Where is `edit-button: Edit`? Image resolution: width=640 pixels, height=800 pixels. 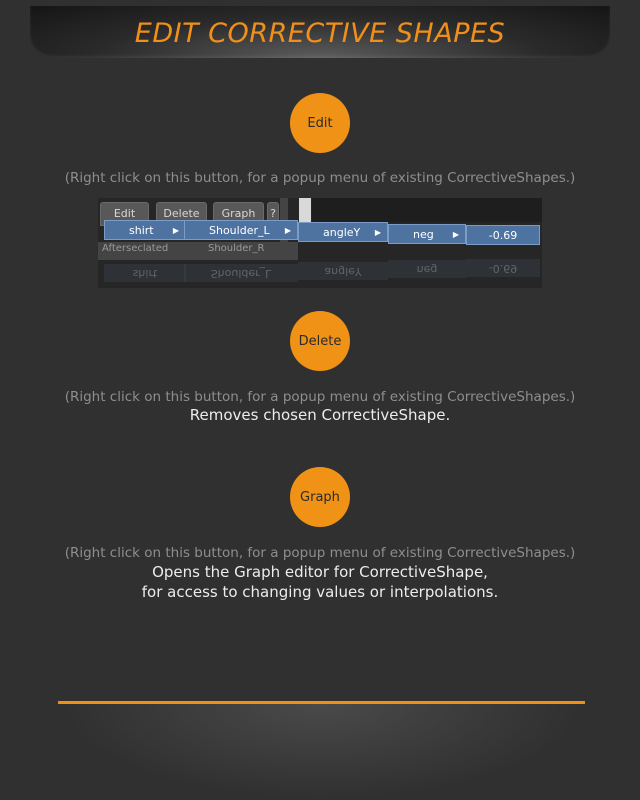 edit-button: Edit is located at coordinates (320, 123).